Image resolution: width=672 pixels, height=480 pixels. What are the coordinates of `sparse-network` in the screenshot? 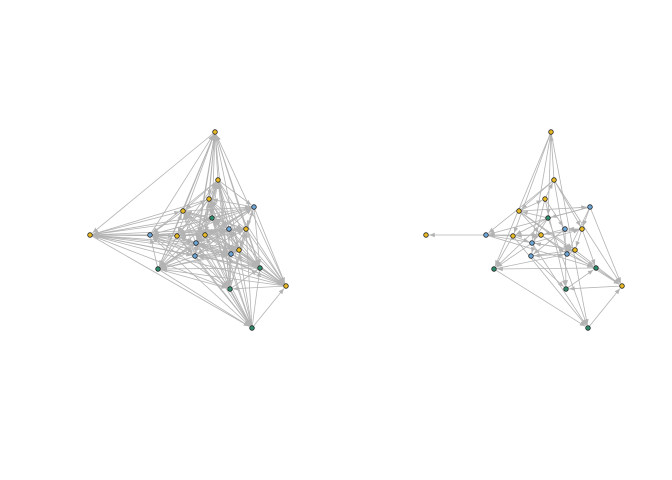 It's located at (524, 230).